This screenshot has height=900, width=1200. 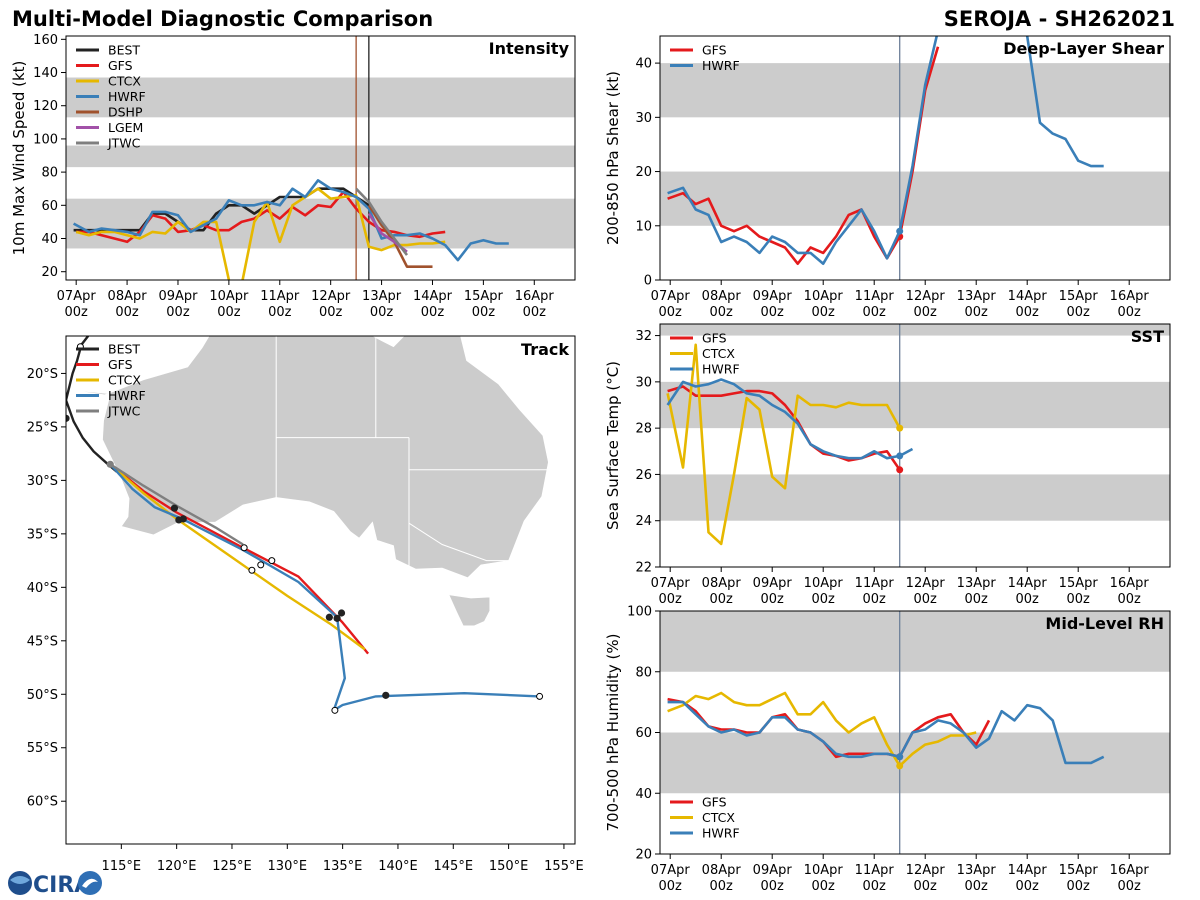 What do you see at coordinates (45, 40) in the screenshot?
I see `y-tick-label: 160` at bounding box center [45, 40].